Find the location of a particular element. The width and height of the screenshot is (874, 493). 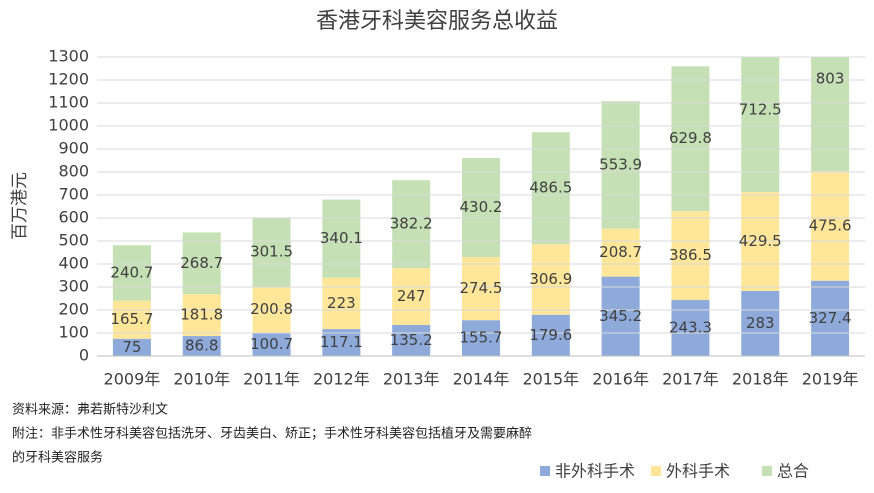

data-label: 475.6 is located at coordinates (830, 226).